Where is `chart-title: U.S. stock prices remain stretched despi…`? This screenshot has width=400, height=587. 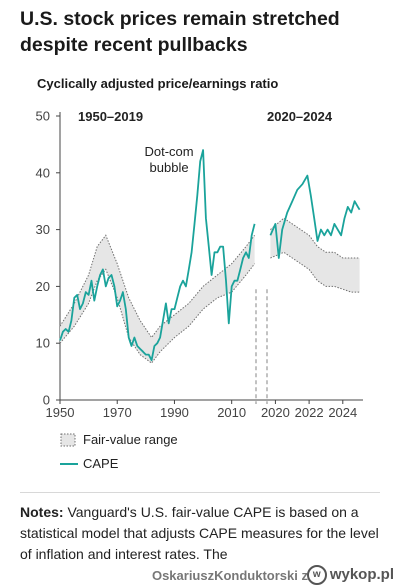
chart-title: U.S. stock prices remain stretched despi… is located at coordinates (180, 32).